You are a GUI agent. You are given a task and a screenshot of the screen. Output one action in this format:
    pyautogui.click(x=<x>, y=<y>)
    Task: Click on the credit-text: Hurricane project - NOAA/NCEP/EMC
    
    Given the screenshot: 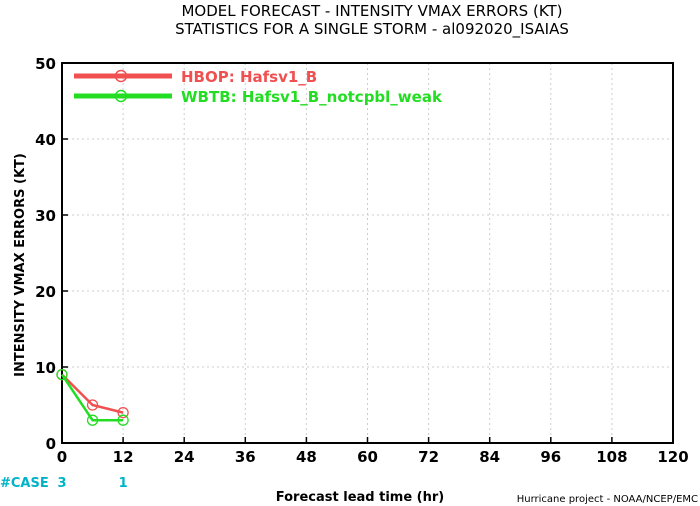 What is the action you would take?
    pyautogui.click(x=607, y=499)
    